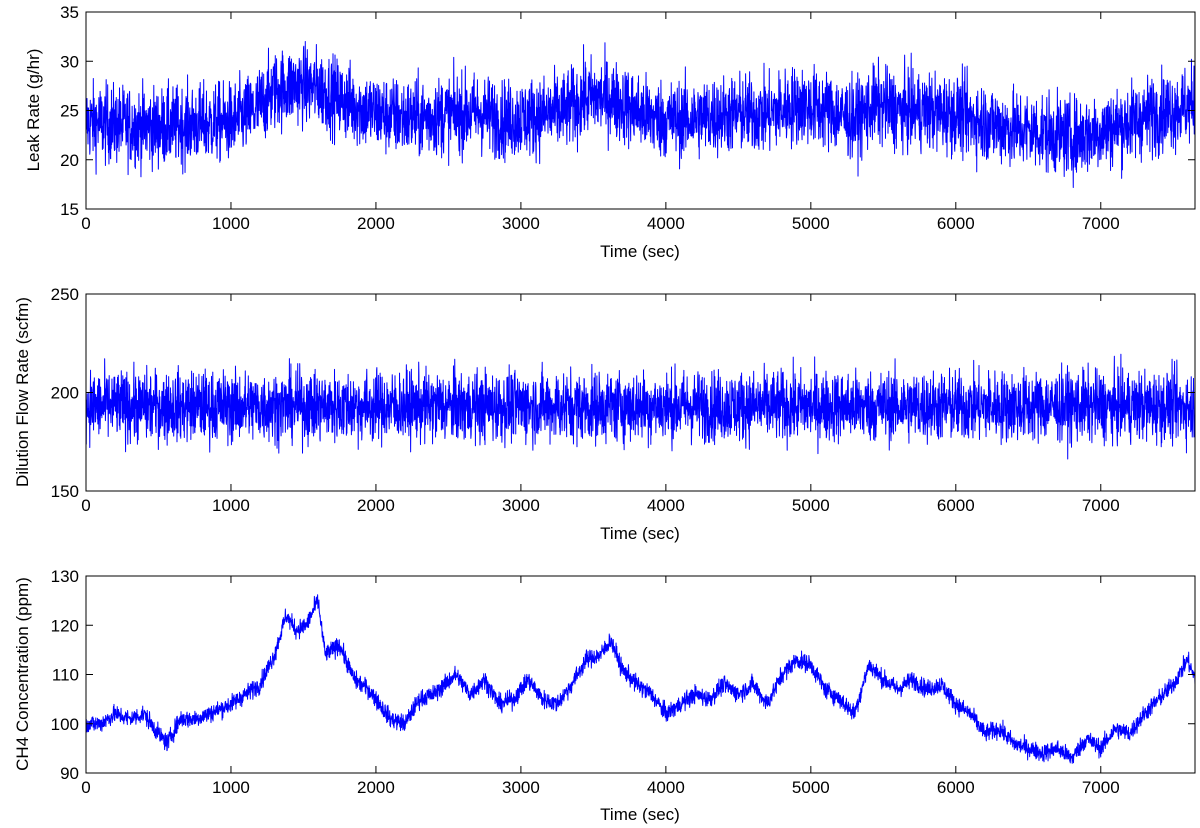  What do you see at coordinates (65, 675) in the screenshot?
I see `y-tick-label: 110` at bounding box center [65, 675].